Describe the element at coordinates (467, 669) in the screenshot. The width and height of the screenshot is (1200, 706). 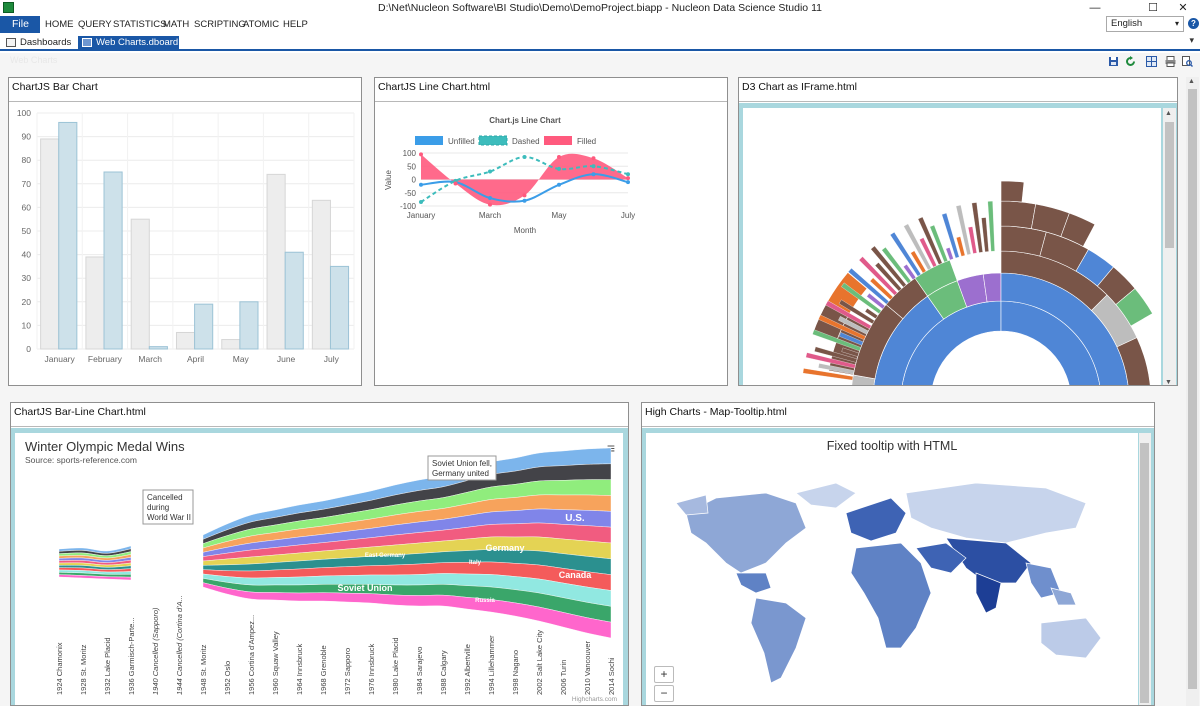
I see `x-tick-label: 1992 Albertville` at that location.